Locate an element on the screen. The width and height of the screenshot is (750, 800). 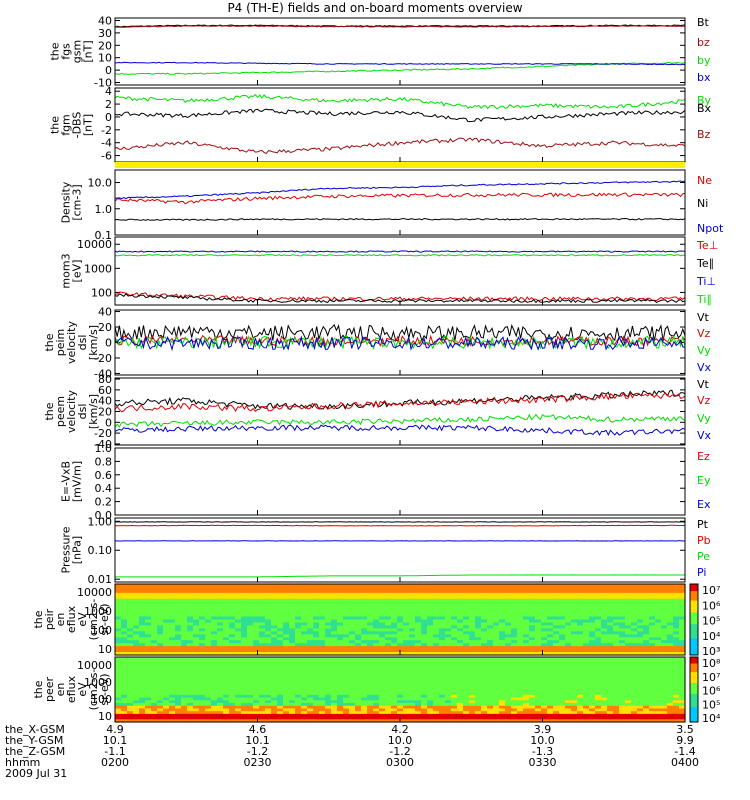
ytick-label: 40 is located at coordinates (105, 401).